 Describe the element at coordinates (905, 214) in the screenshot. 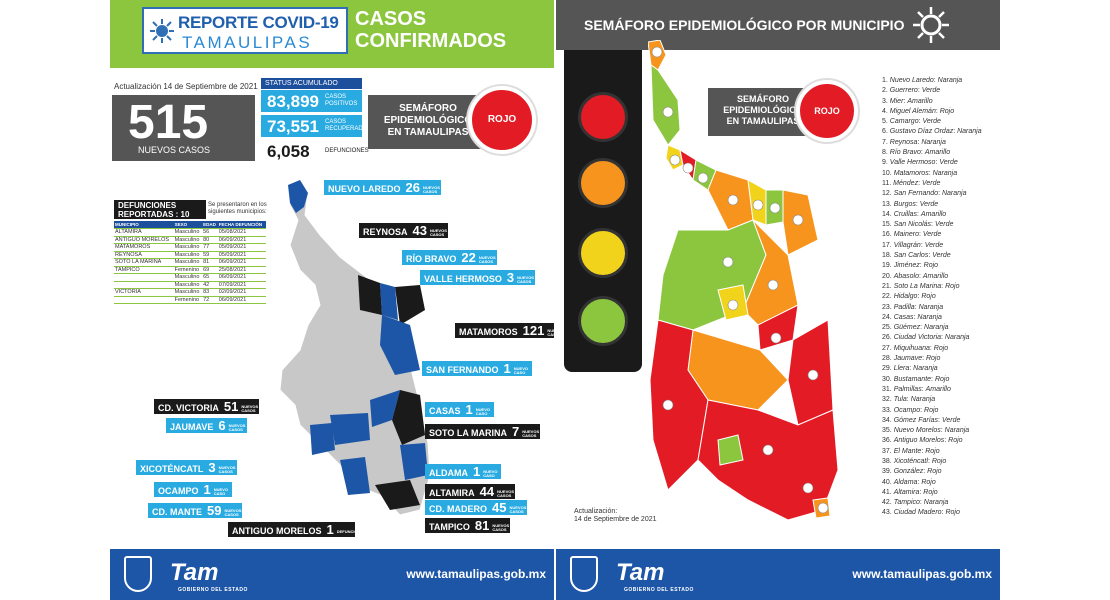

I see `municipality-name: Cruillas` at that location.